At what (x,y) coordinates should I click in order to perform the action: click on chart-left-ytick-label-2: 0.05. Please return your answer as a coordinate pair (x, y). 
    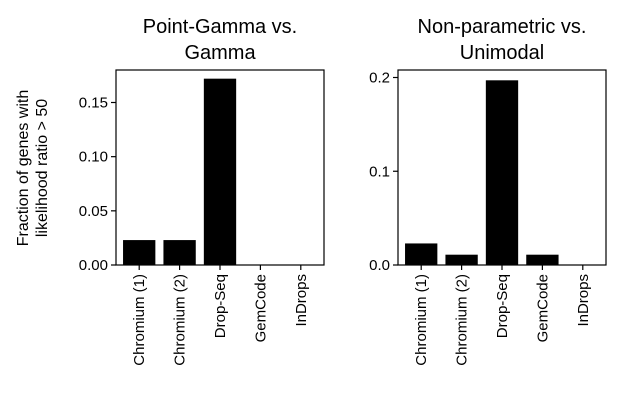
    Looking at the image, I should click on (93, 211).